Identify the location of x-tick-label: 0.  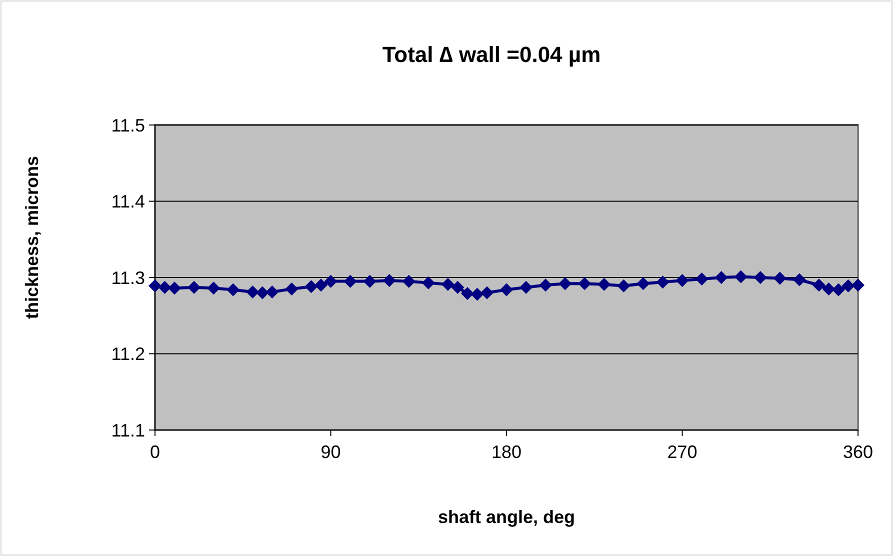
(155, 452).